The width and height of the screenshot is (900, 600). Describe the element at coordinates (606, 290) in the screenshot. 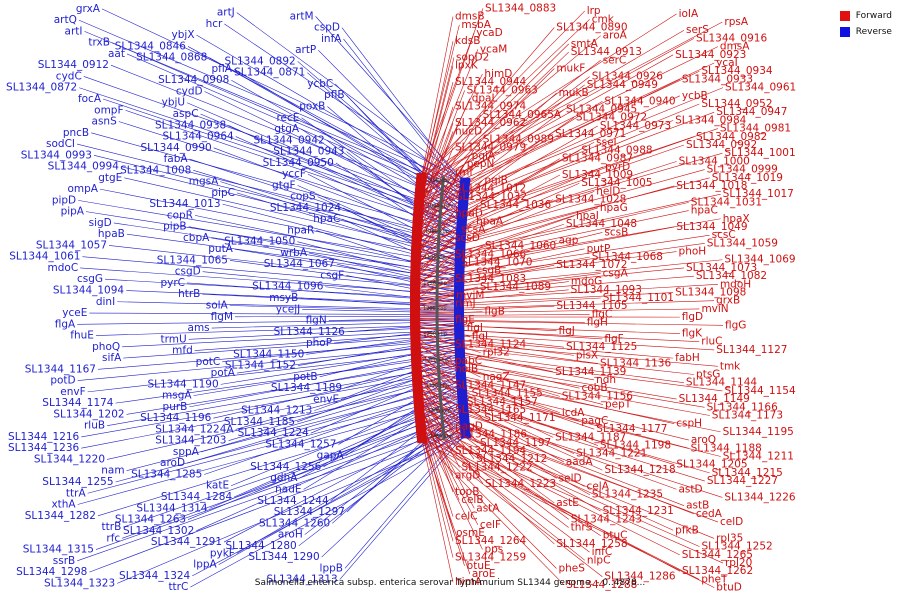

I see `gene-label: SL1344_1093` at that location.